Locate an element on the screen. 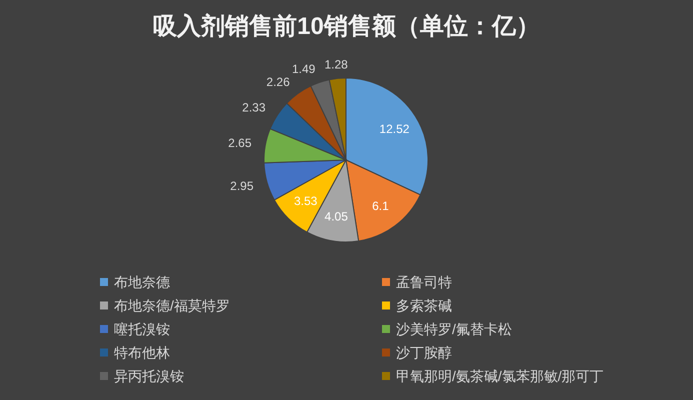 Image resolution: width=693 pixels, height=400 pixels. legend-label: 布地奈德 is located at coordinates (142, 282).